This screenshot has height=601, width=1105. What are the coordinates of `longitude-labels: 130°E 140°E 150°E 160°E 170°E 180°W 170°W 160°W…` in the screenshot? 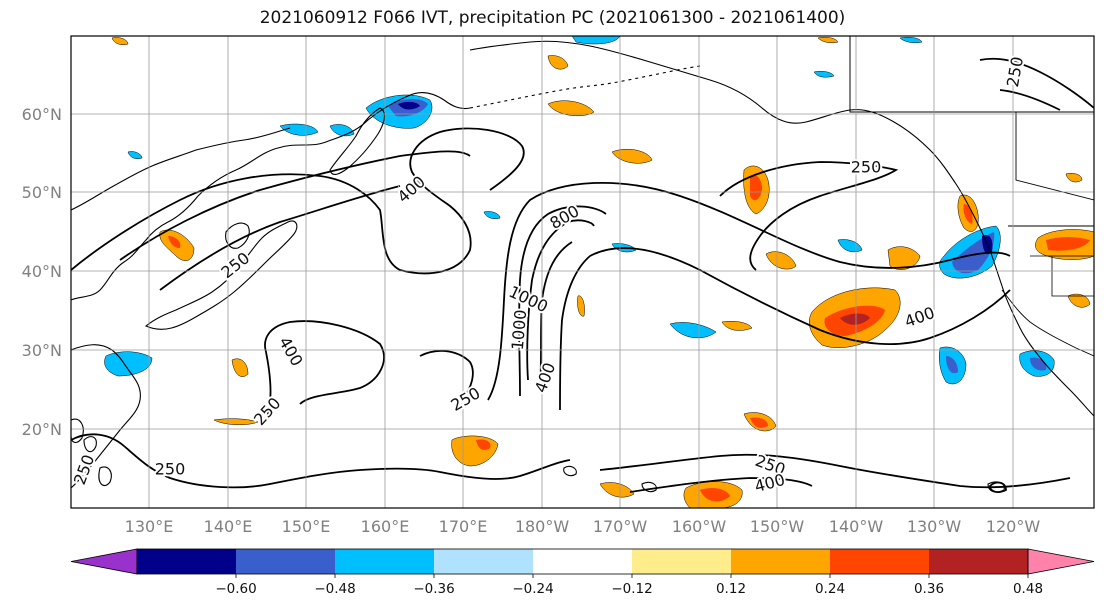 It's located at (583, 526).